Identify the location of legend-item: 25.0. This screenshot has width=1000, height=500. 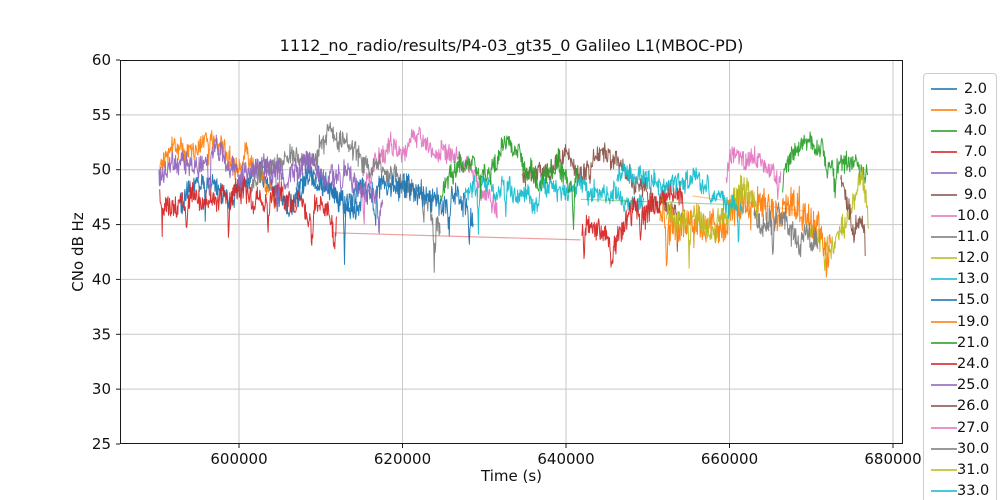
(960, 385).